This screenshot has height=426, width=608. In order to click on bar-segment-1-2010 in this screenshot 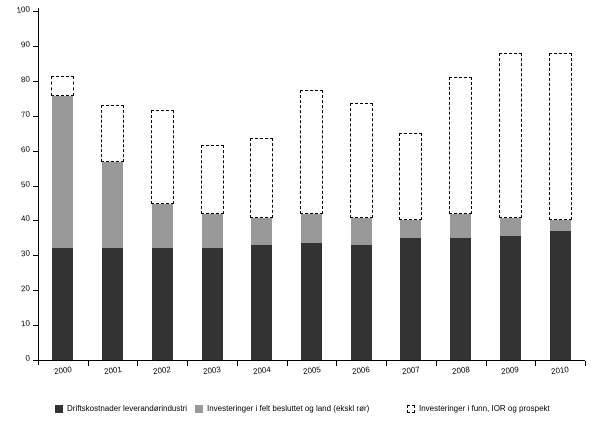, I will do `click(560, 224)`.